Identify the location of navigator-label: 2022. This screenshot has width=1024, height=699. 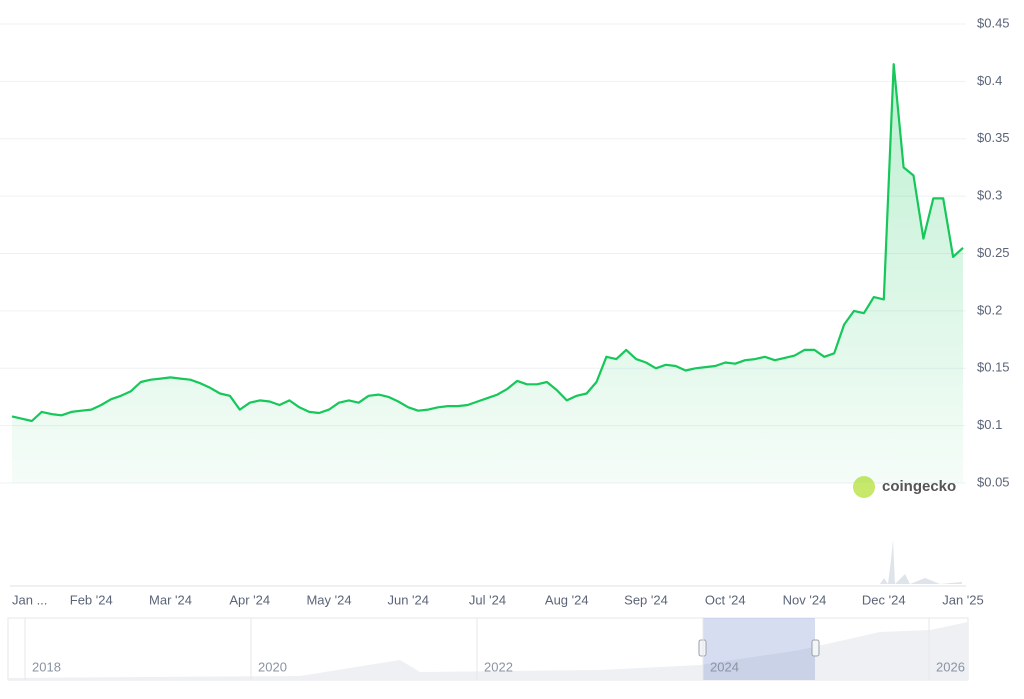
(498, 666).